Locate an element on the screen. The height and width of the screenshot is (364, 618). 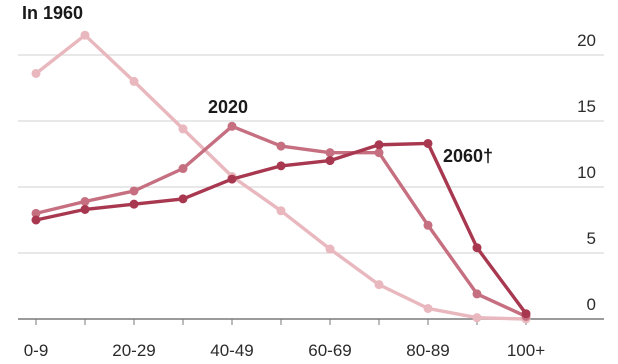
y-axis-ticks: 0 5 10 15 20 is located at coordinates (586, 172).